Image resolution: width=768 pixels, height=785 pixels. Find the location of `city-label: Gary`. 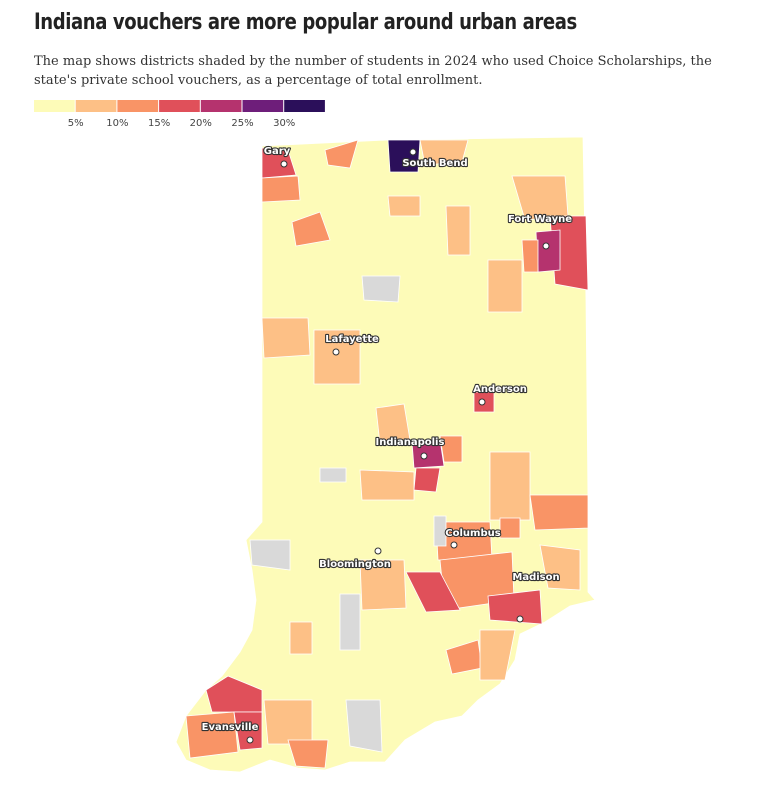

city-label: Gary is located at coordinates (277, 151).